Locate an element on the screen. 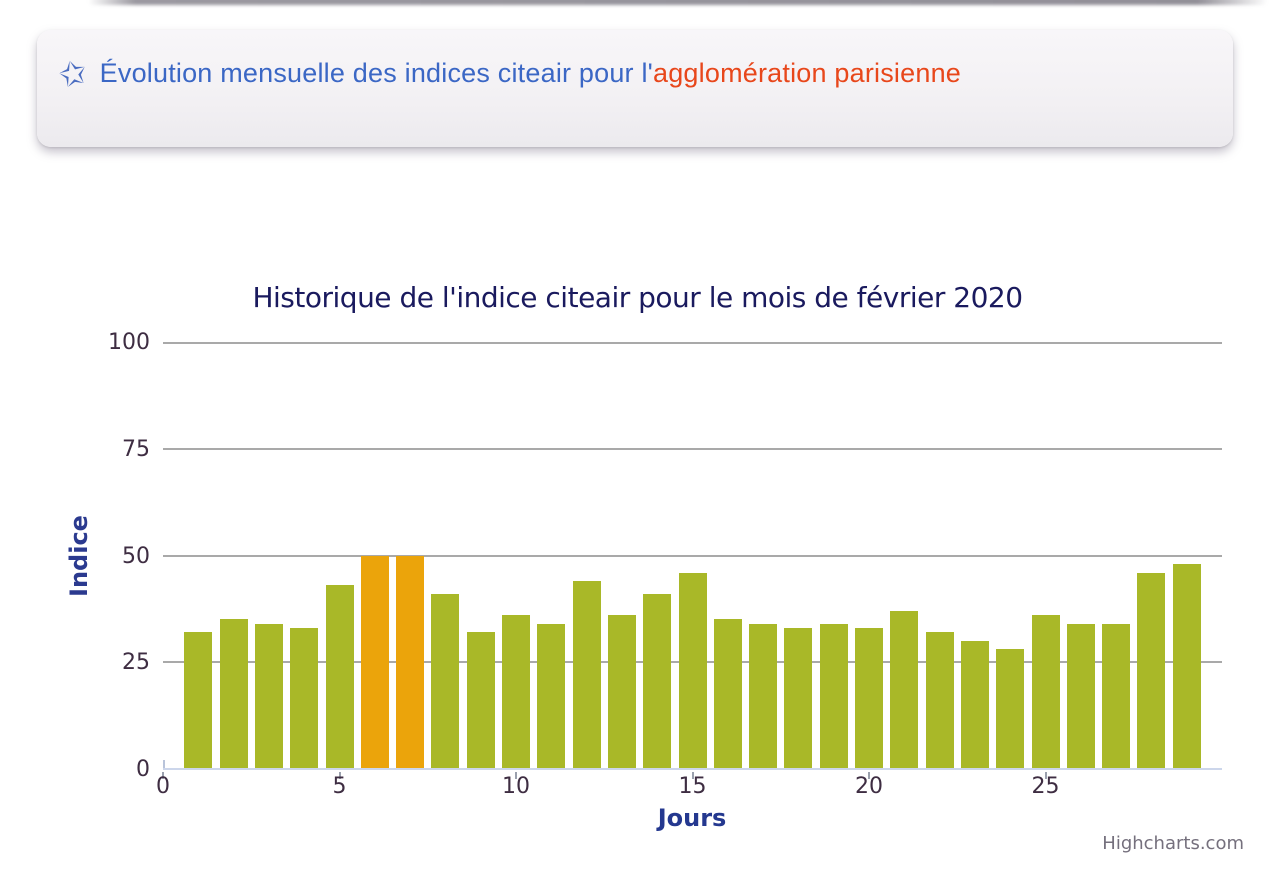 The height and width of the screenshot is (870, 1270). x-tick-label-10: 10 is located at coordinates (516, 786).